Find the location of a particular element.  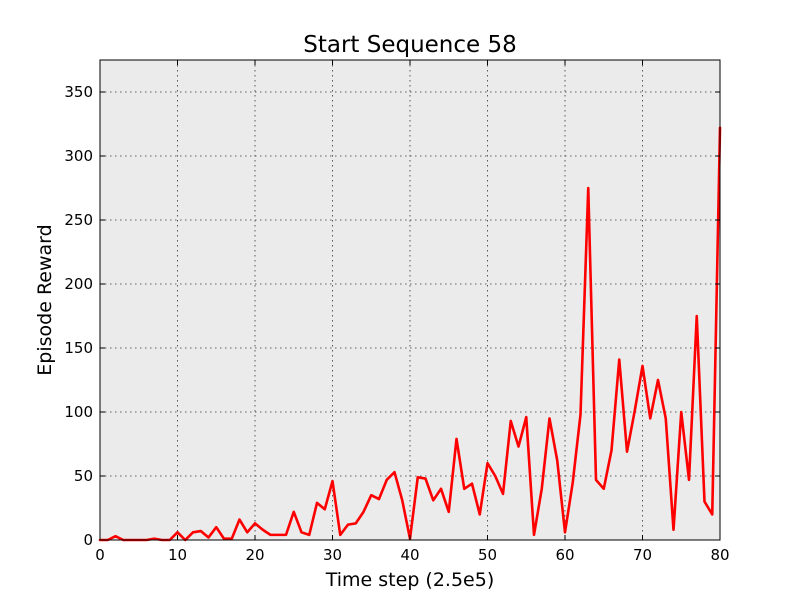

x-tick-label: 60 is located at coordinates (564, 555).